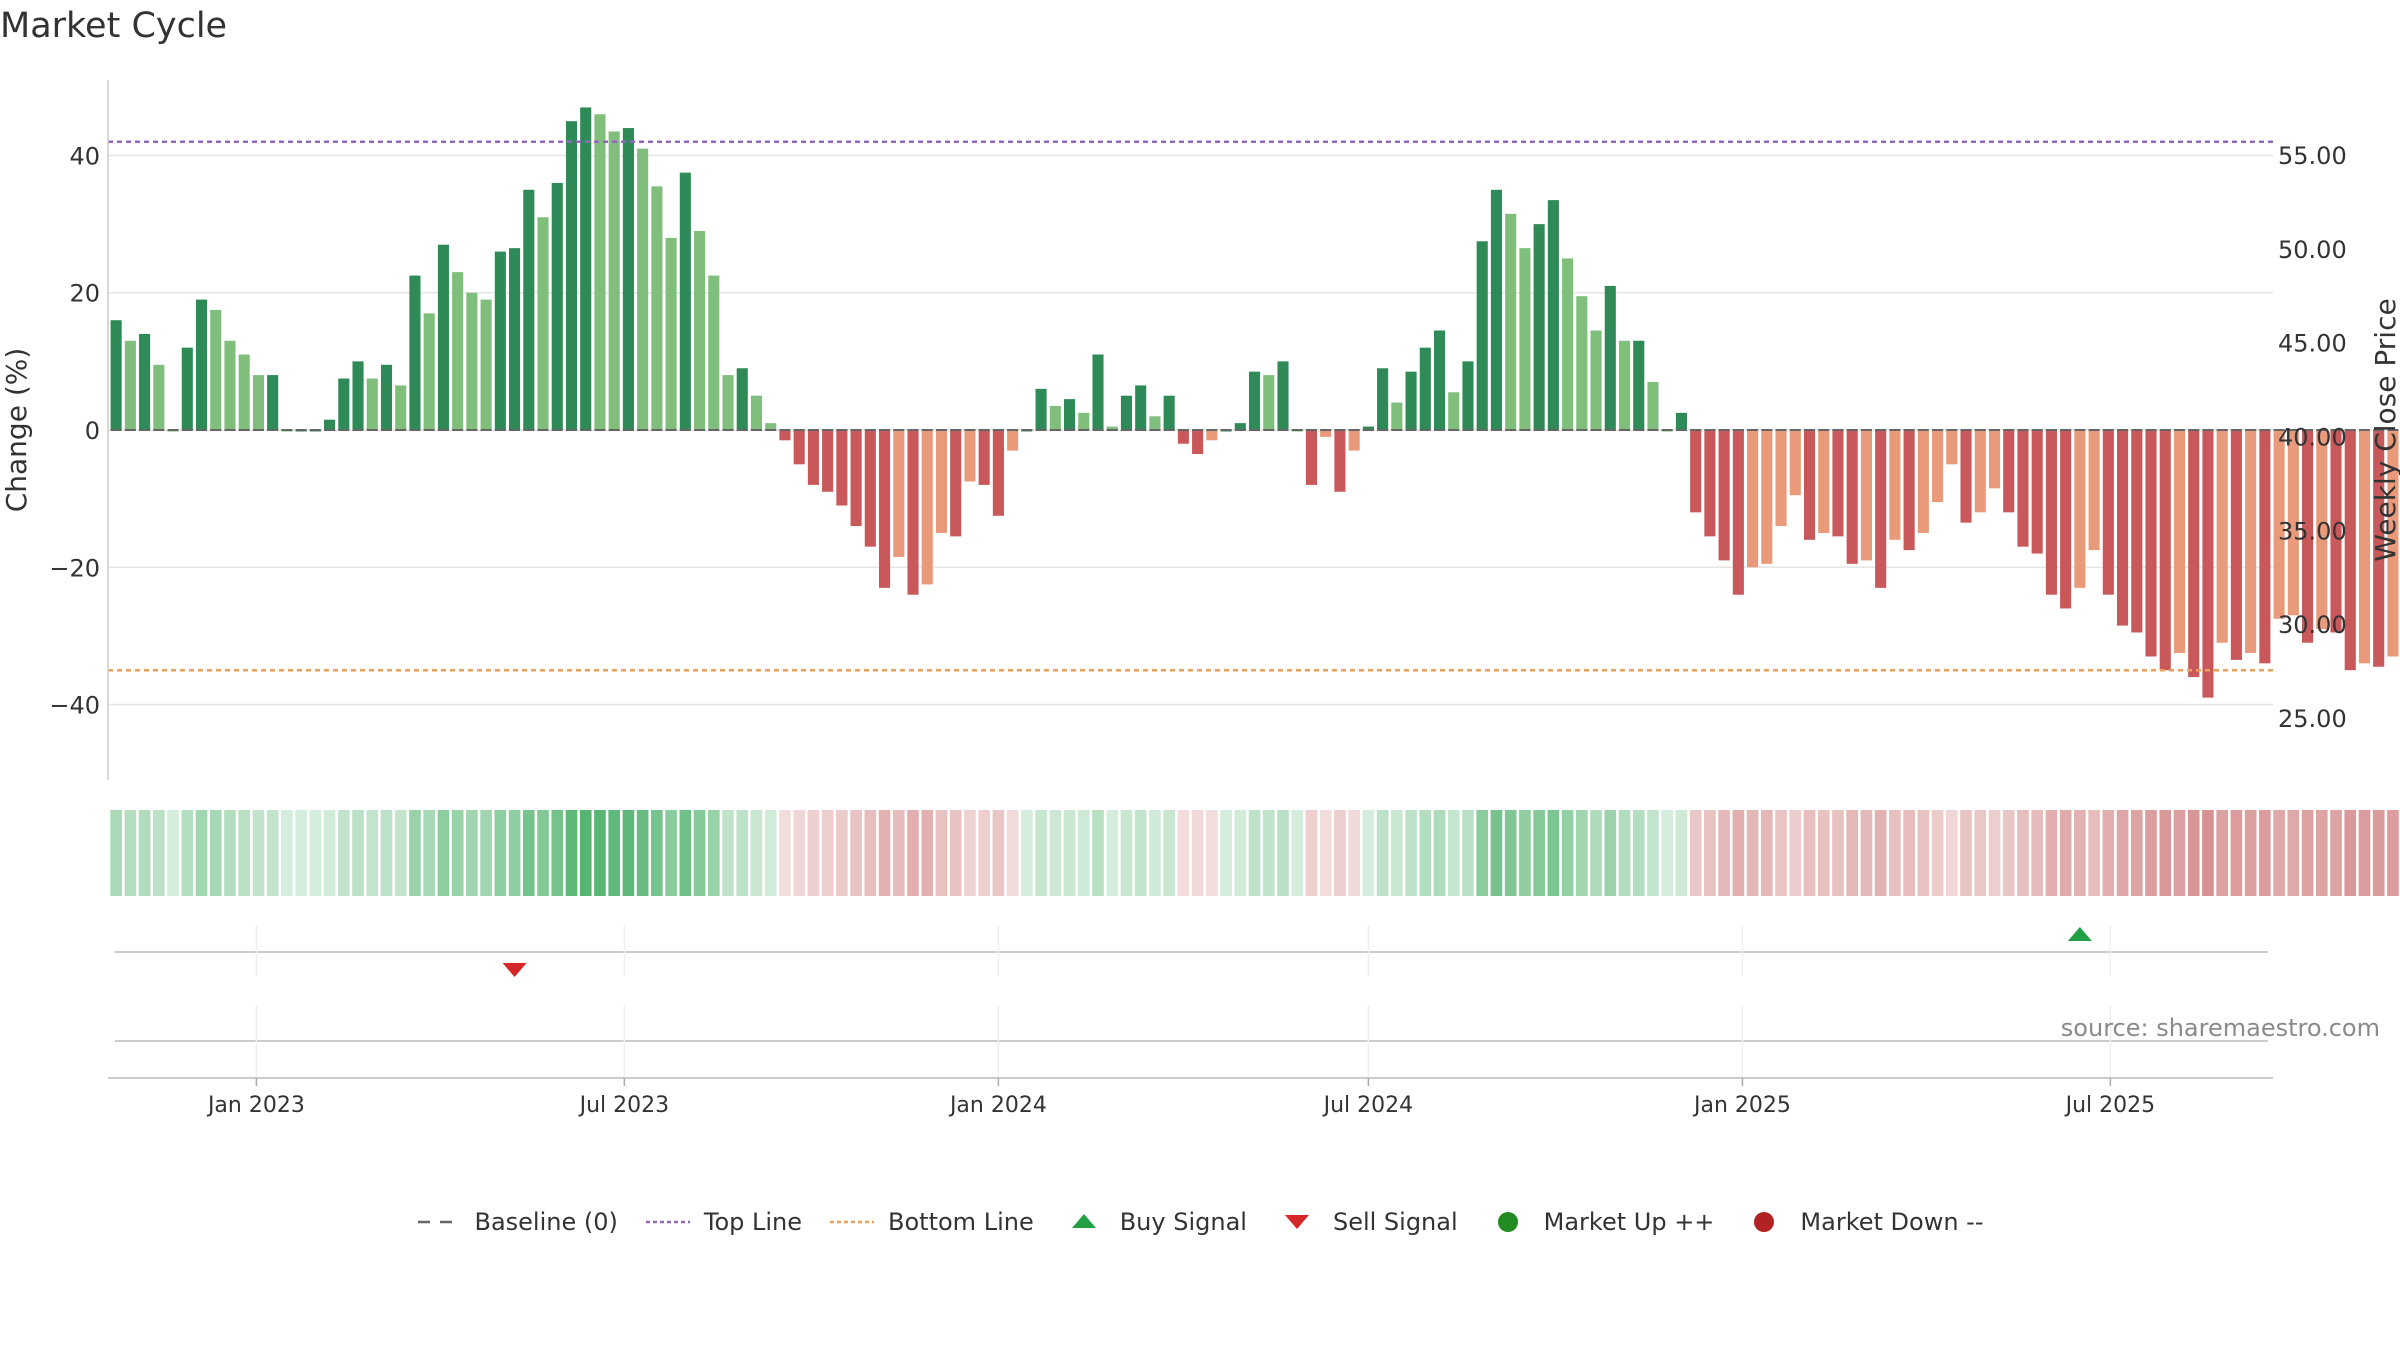 The width and height of the screenshot is (2400, 1350). Describe the element at coordinates (2220, 1028) in the screenshot. I see `source-credit: source: sharemaestro.com` at that location.